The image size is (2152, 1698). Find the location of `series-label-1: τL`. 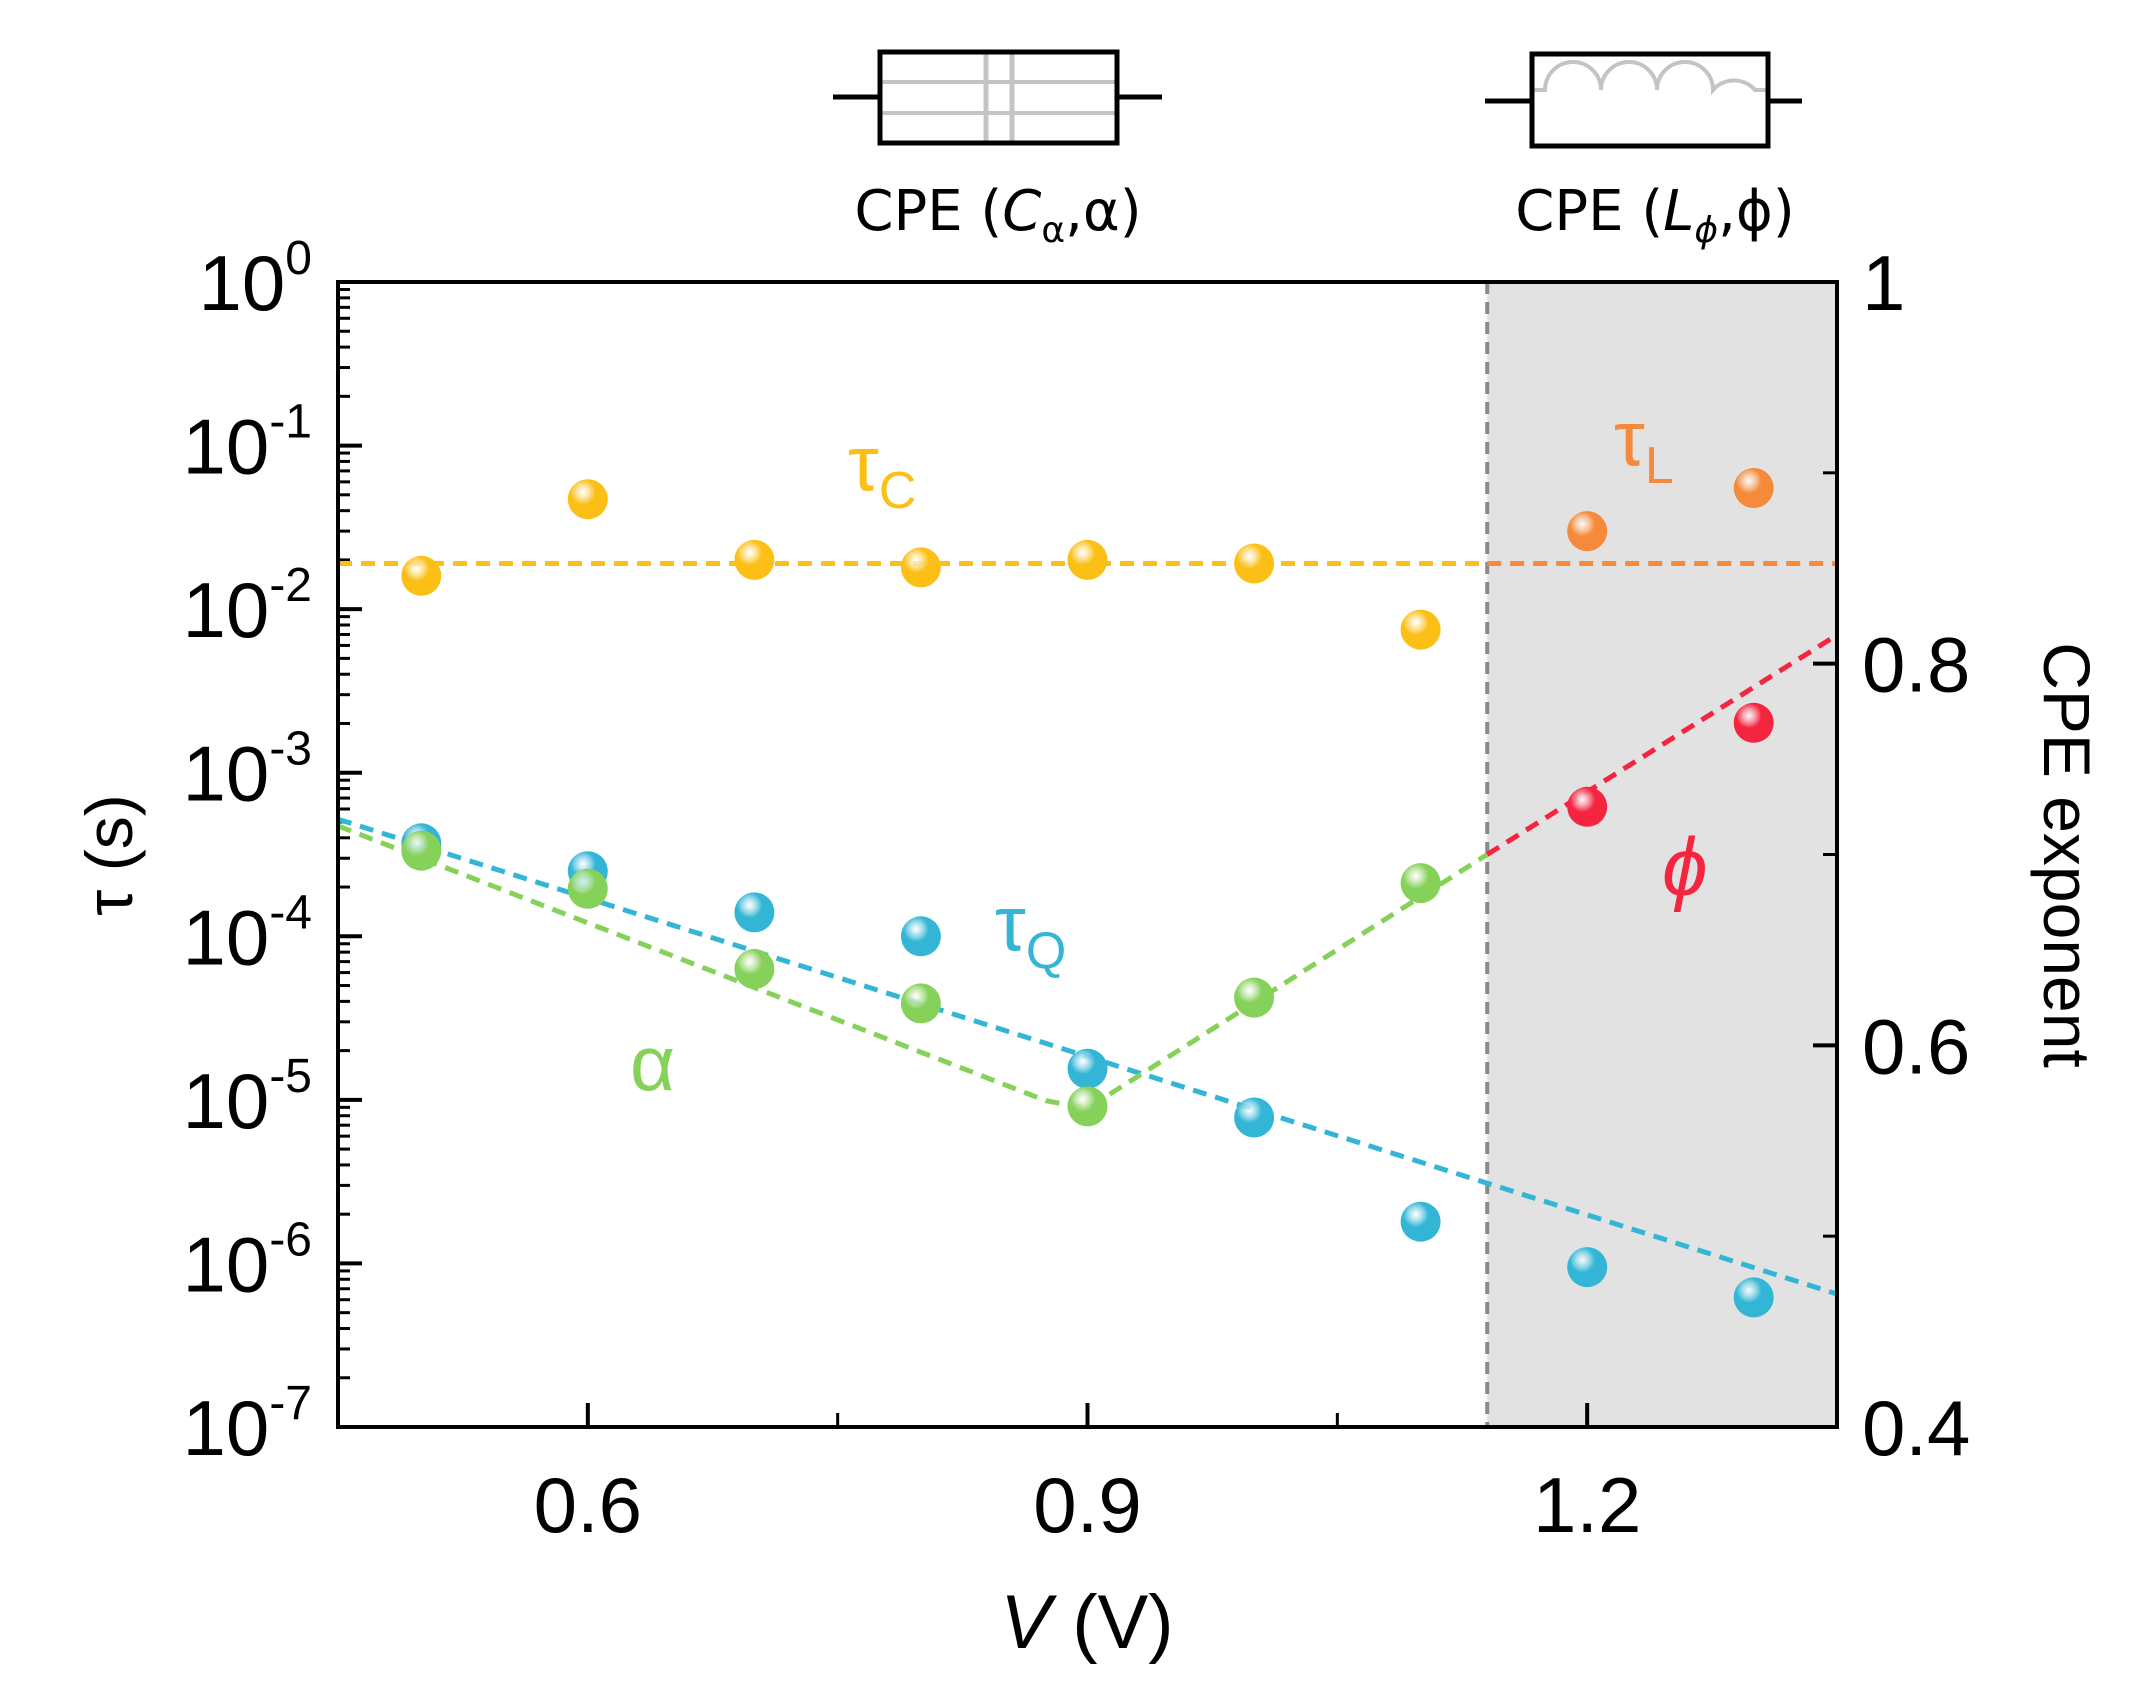

series-label-1: τL is located at coordinates (1644, 444).